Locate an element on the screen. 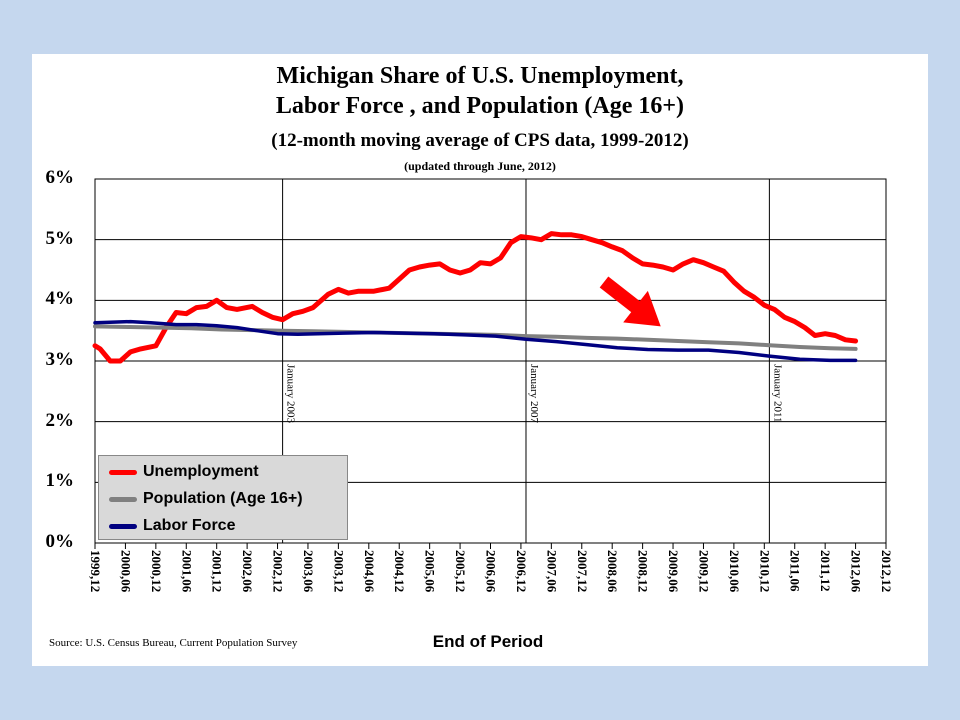  x-tick-label: 2009,06 is located at coordinates (674, 571).